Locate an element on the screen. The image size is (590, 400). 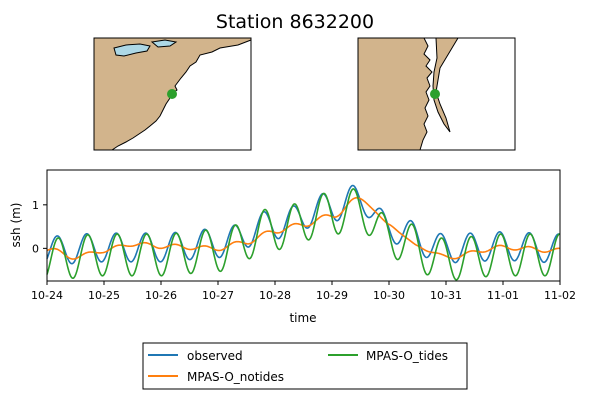
x-tick-label: 11-01 is located at coordinates (503, 295).